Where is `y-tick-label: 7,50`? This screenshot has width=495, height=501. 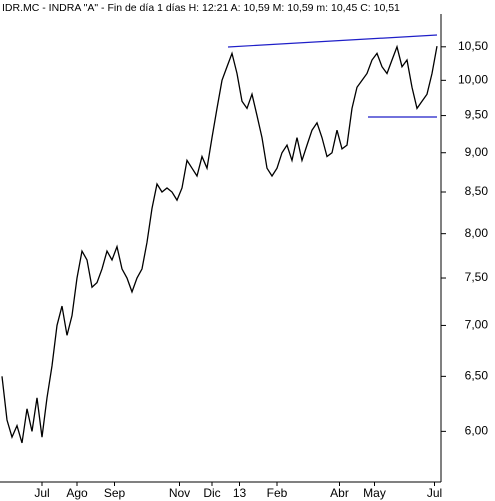 y-tick-label: 7,50 is located at coordinates (477, 277).